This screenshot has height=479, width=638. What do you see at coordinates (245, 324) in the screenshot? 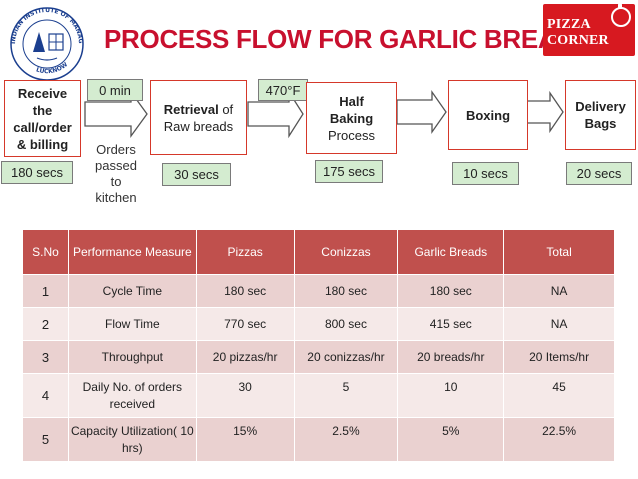
I see `table-cell: 770 sec` at bounding box center [245, 324].